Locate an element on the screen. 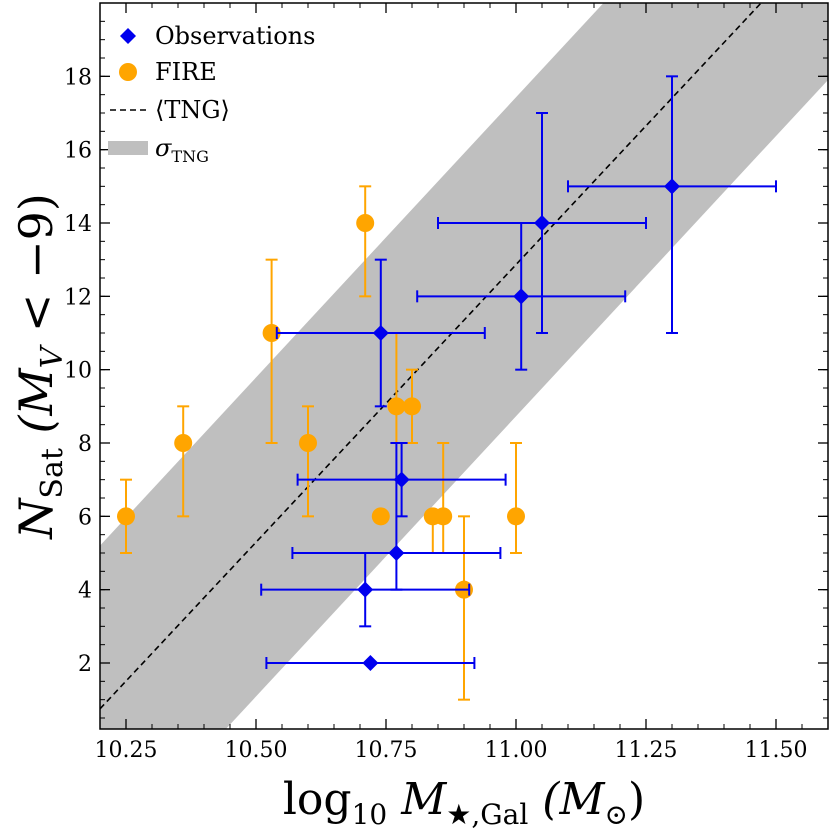  x-axis-label: log10 M★,Gal (M⊙) is located at coordinates (464, 801).